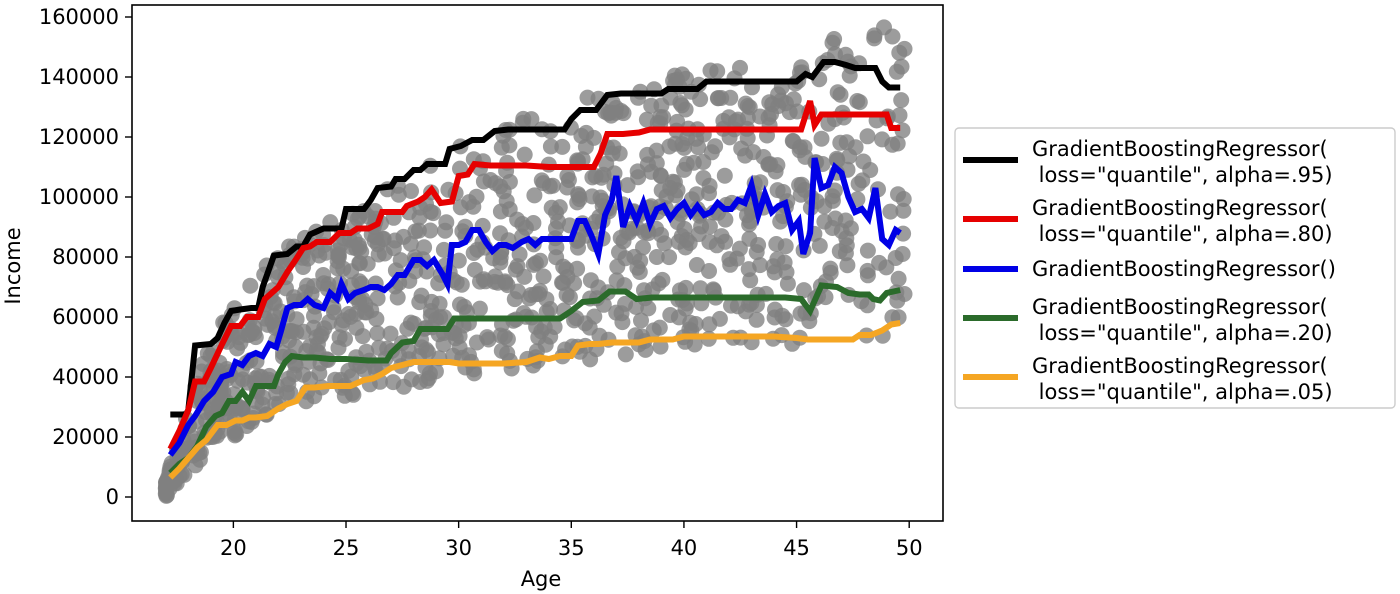  Describe the element at coordinates (346, 548) in the screenshot. I see `x-tick-label: 25` at that location.